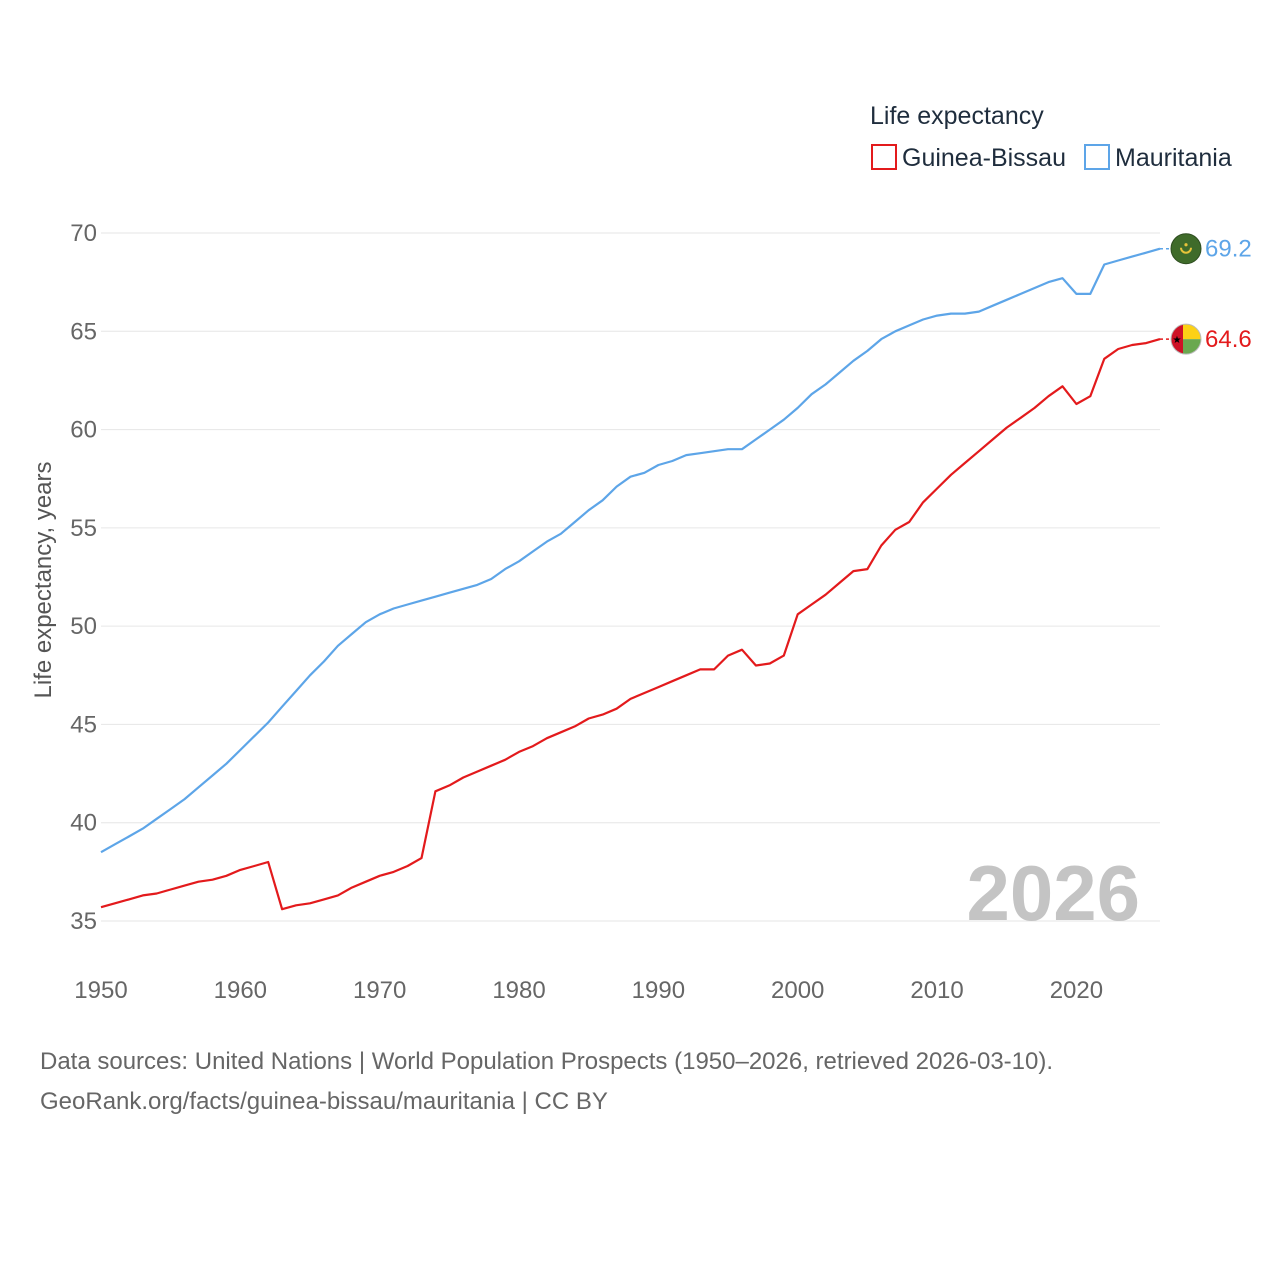 The width and height of the screenshot is (1280, 1280). What do you see at coordinates (43, 579) in the screenshot?
I see `y-axis-label: Life expectancy, years` at bounding box center [43, 579].